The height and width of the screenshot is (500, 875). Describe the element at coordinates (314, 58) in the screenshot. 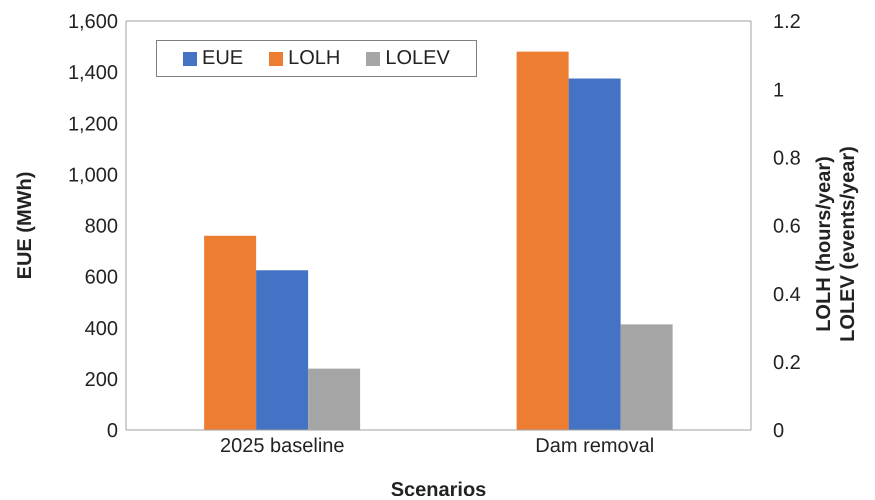

I see `legend-label: LOLH` at that location.